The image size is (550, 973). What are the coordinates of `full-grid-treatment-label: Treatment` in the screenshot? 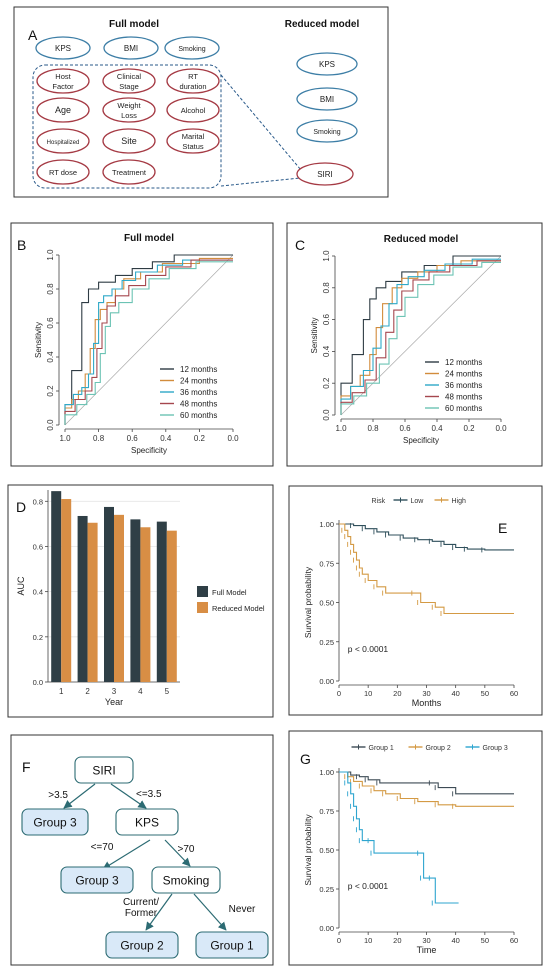 It's located at (129, 172).